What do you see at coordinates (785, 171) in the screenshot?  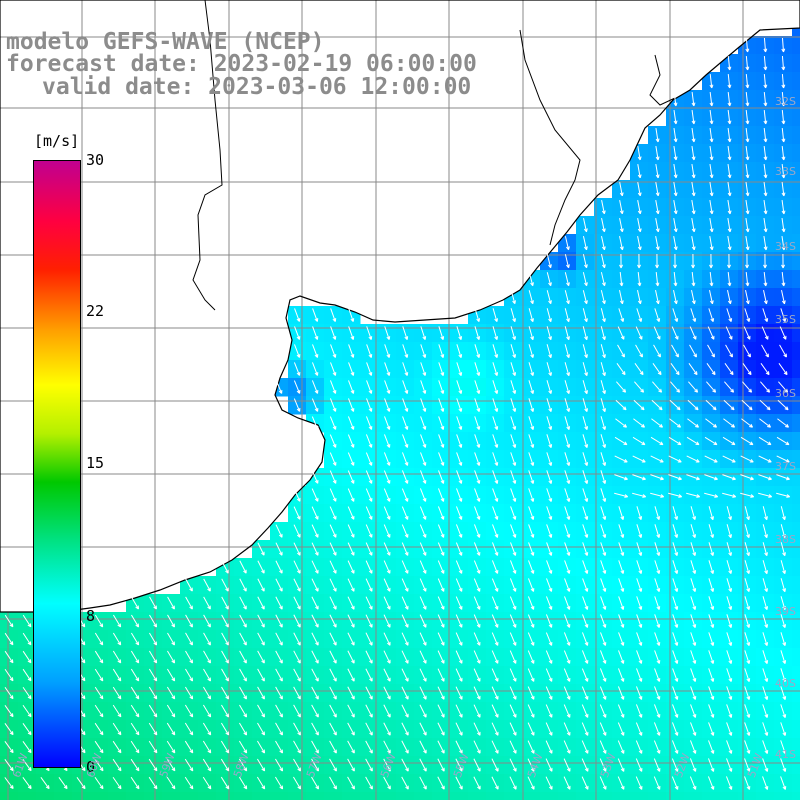 I see `lat-label-33s: 33S` at bounding box center [785, 171].